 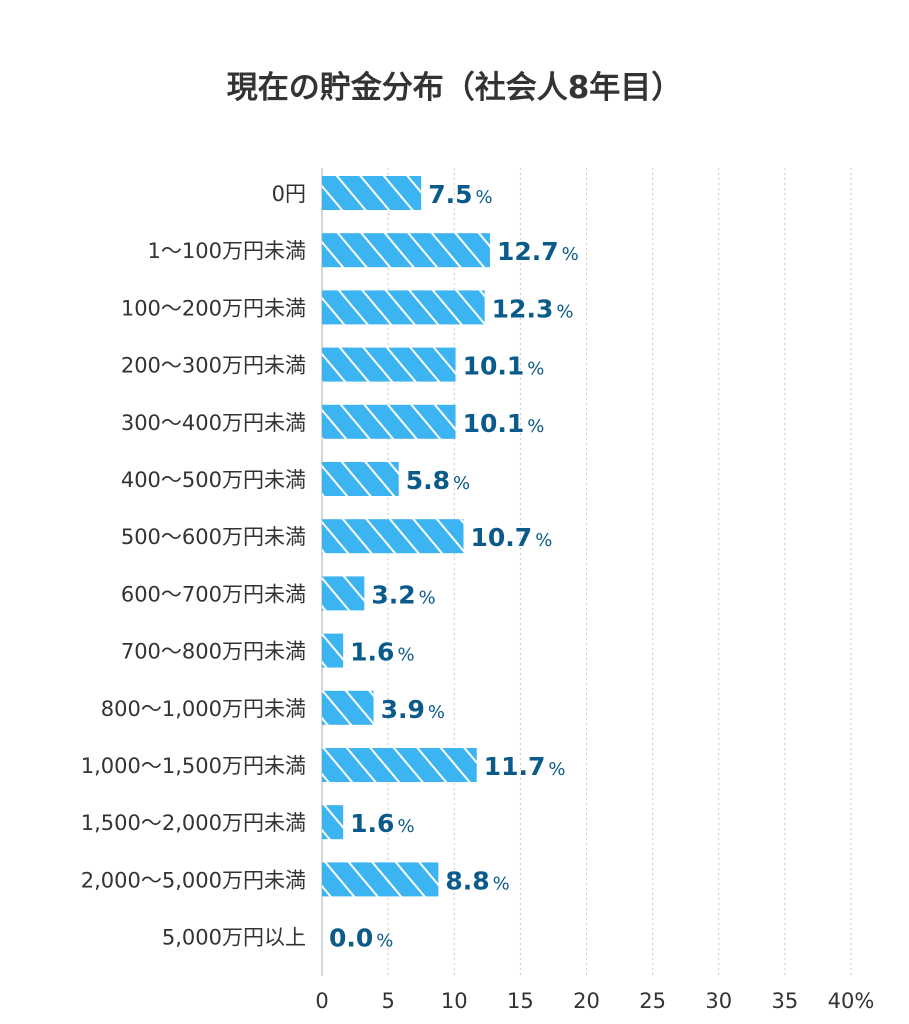 I want to click on value-label: 12.7%, so click(x=538, y=251).